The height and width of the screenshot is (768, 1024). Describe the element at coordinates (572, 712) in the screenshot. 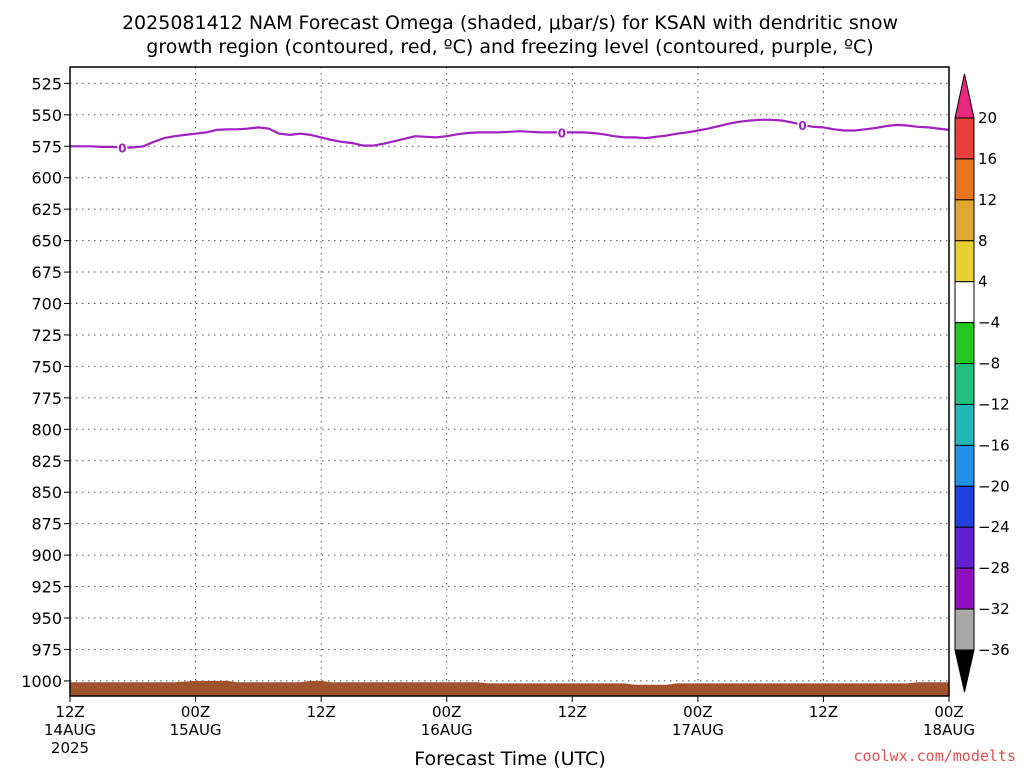

I see `x-tick-label-4-1: 12Z` at that location.